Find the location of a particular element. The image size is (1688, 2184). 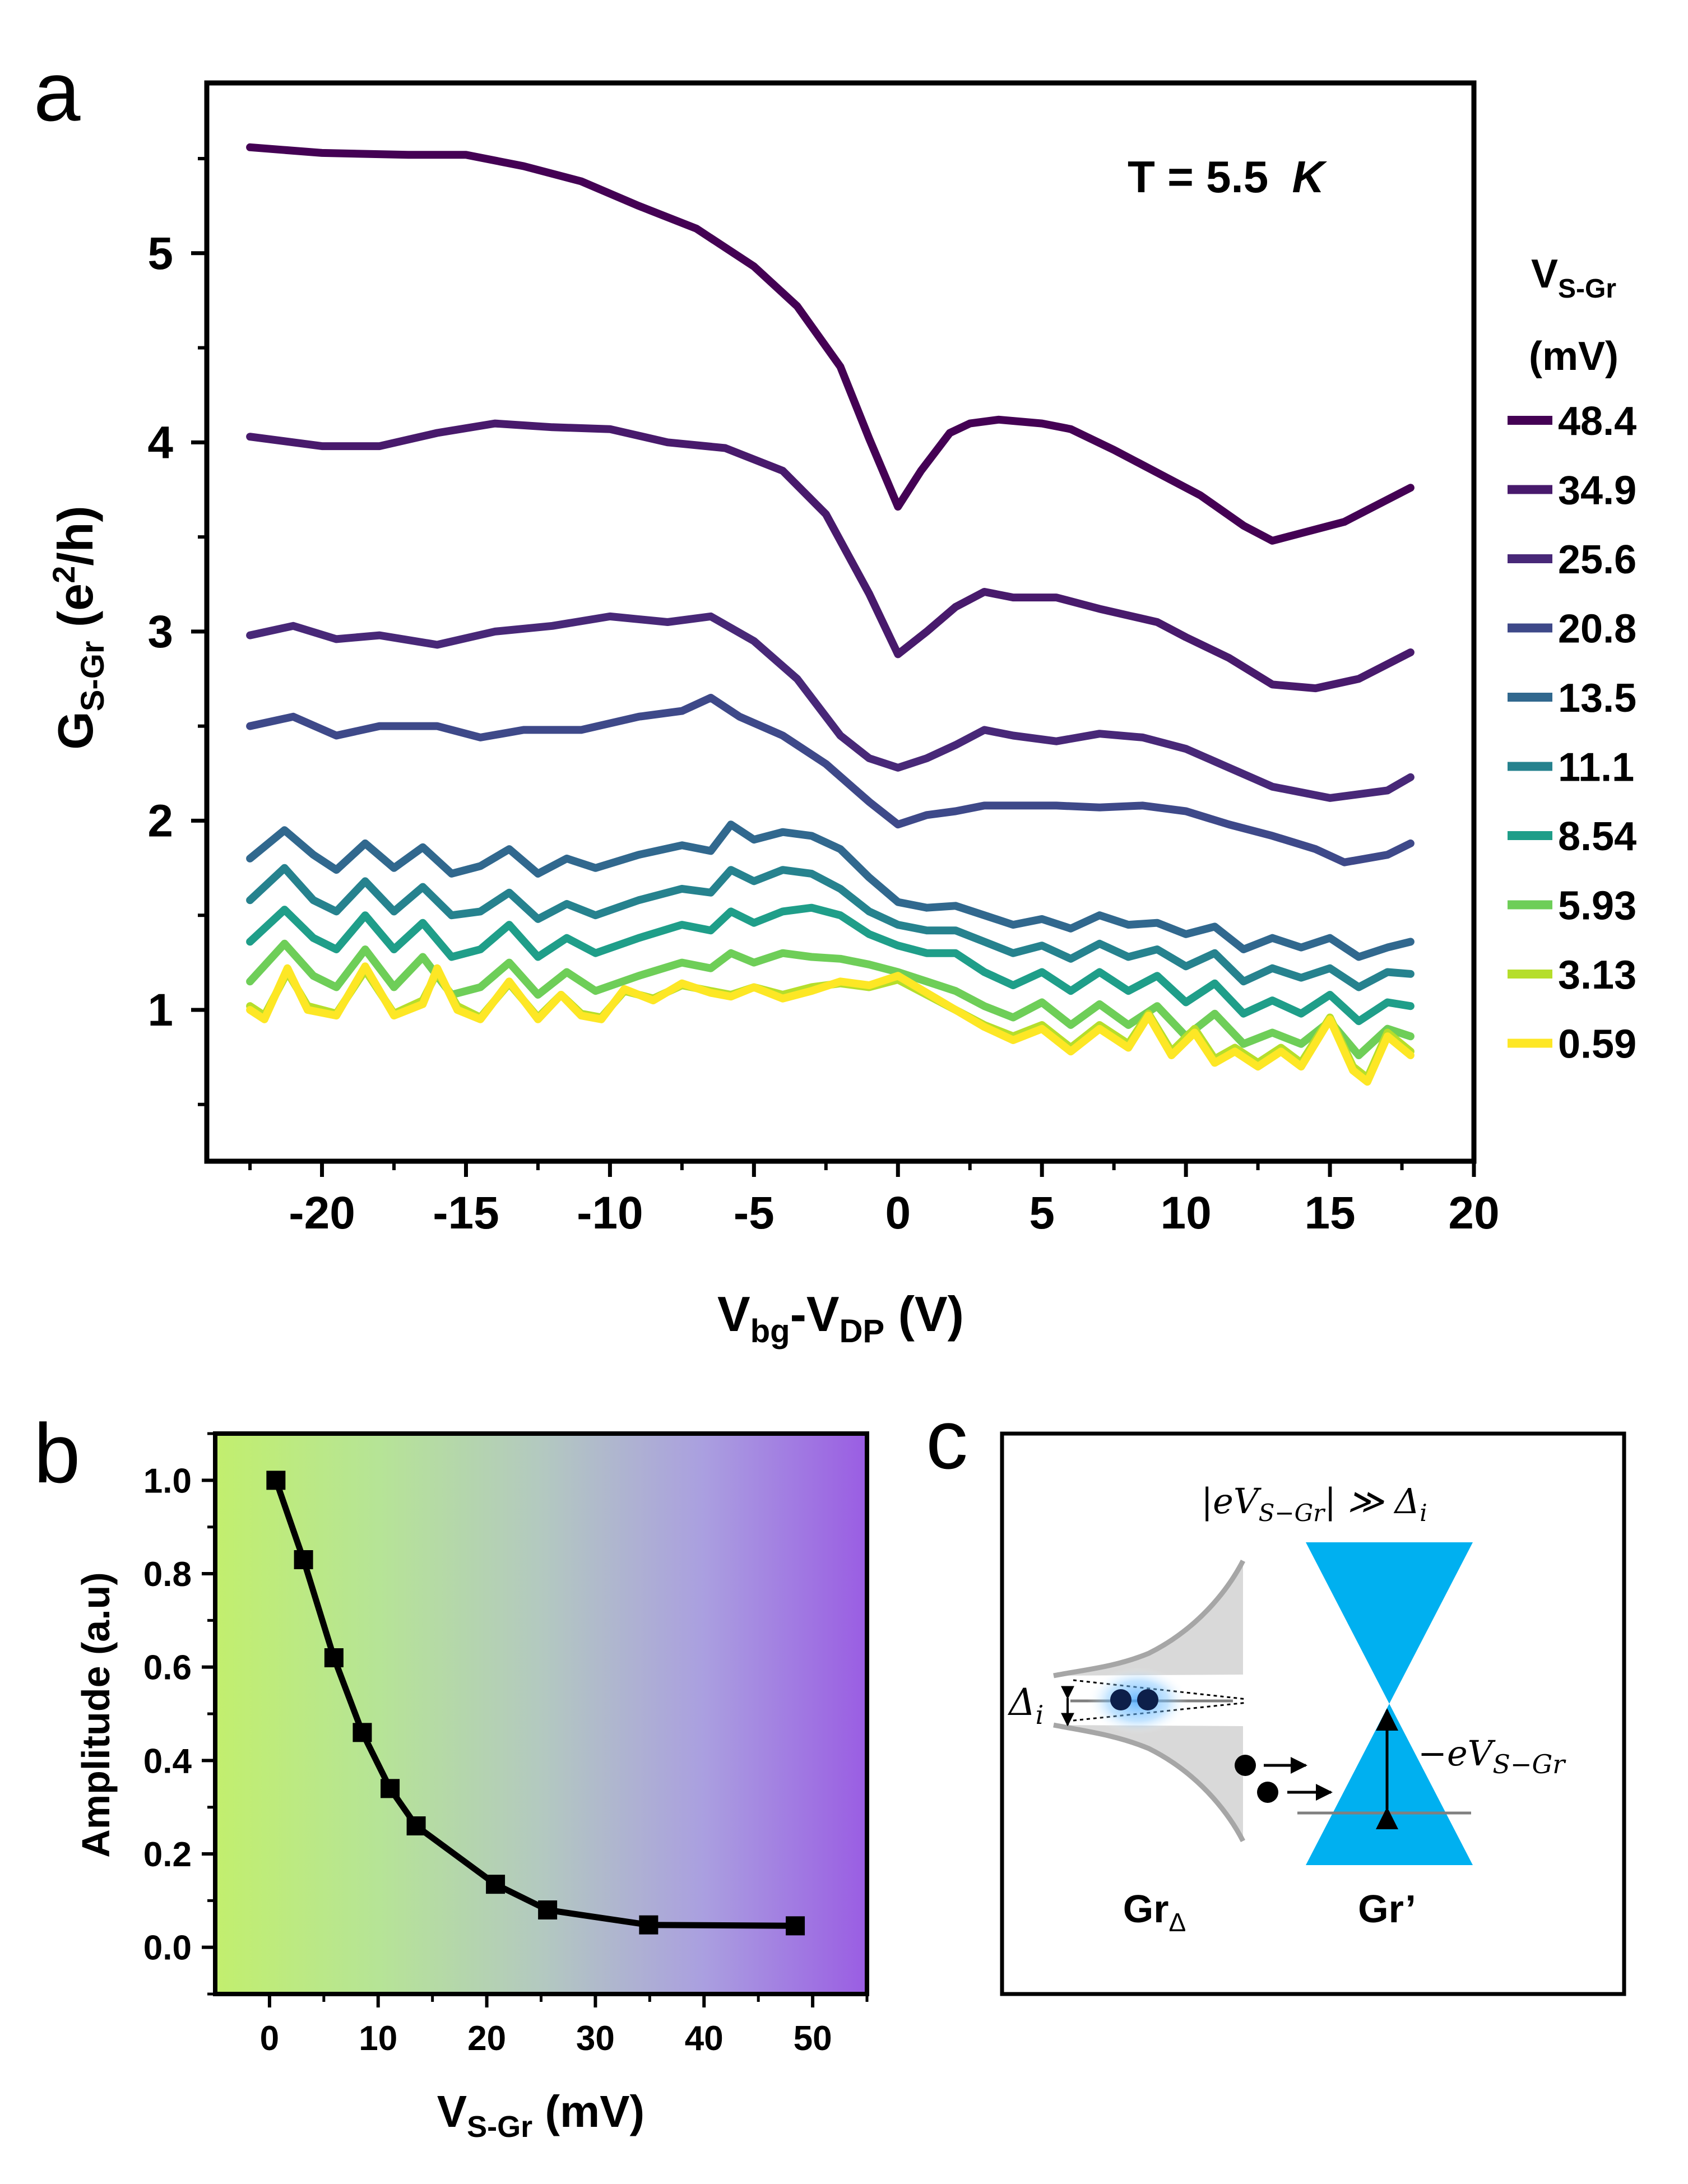

xlabel-v1: V is located at coordinates (733, 1314).